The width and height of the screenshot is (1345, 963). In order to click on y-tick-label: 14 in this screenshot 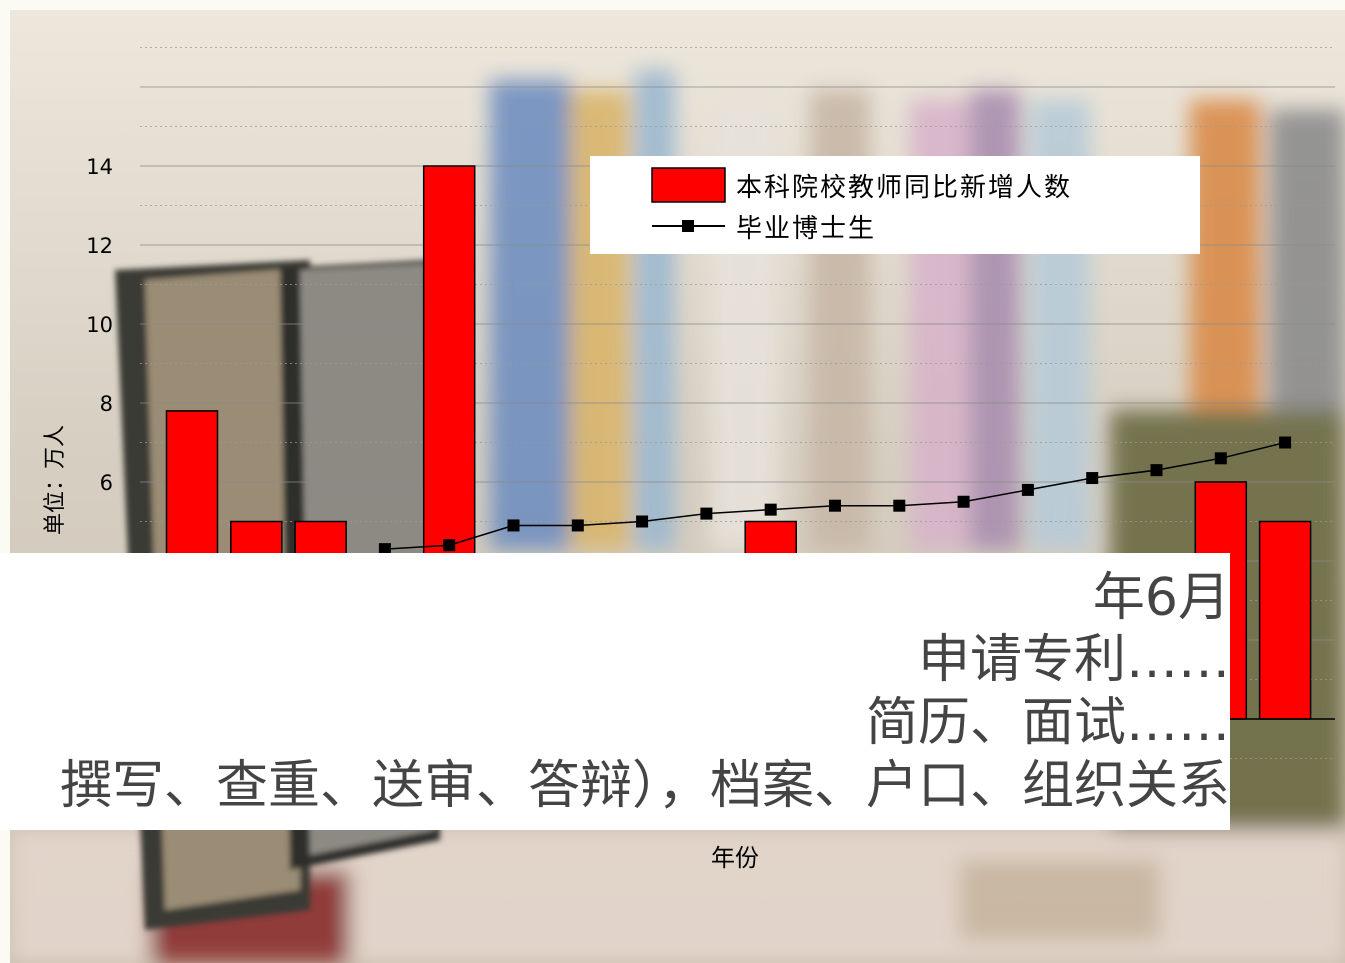, I will do `click(99, 167)`.